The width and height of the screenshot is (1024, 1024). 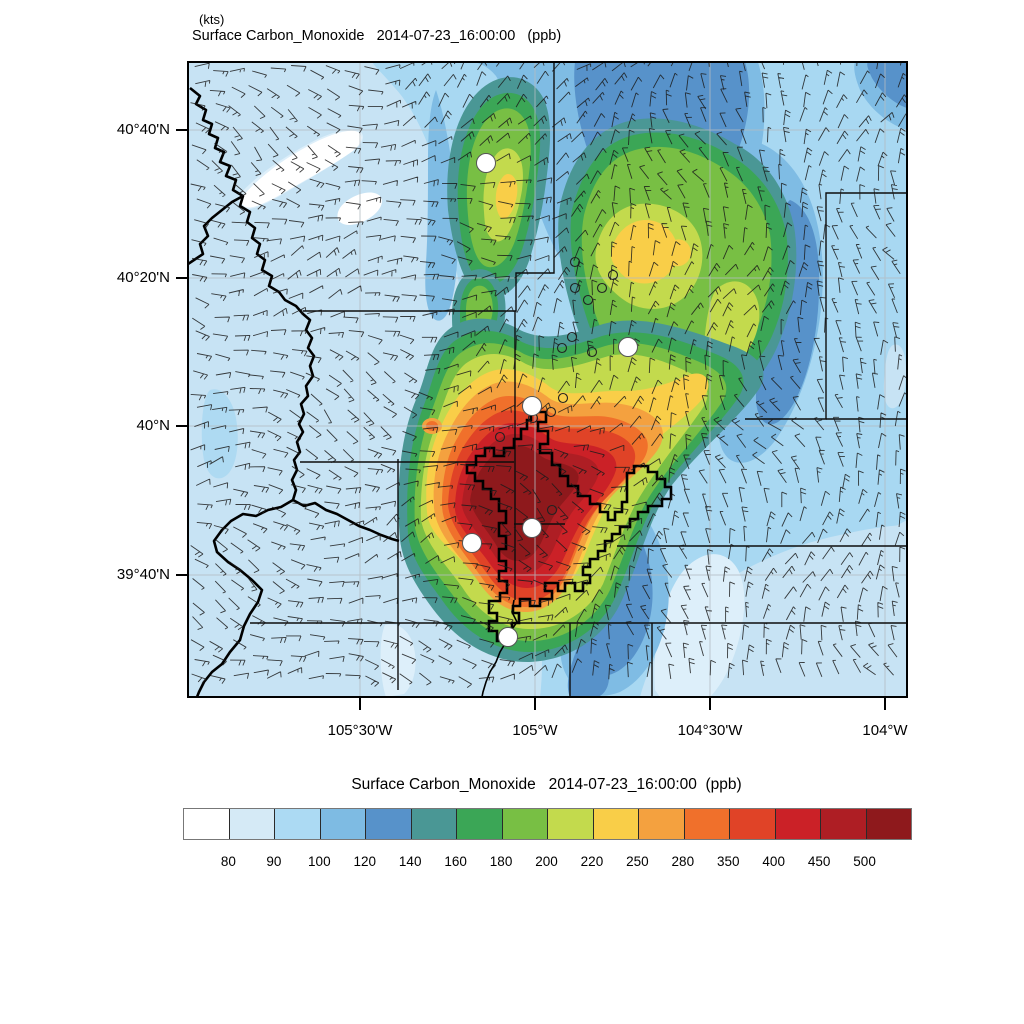 What do you see at coordinates (274, 861) in the screenshot?
I see `colorbar-tick-label: 90` at bounding box center [274, 861].